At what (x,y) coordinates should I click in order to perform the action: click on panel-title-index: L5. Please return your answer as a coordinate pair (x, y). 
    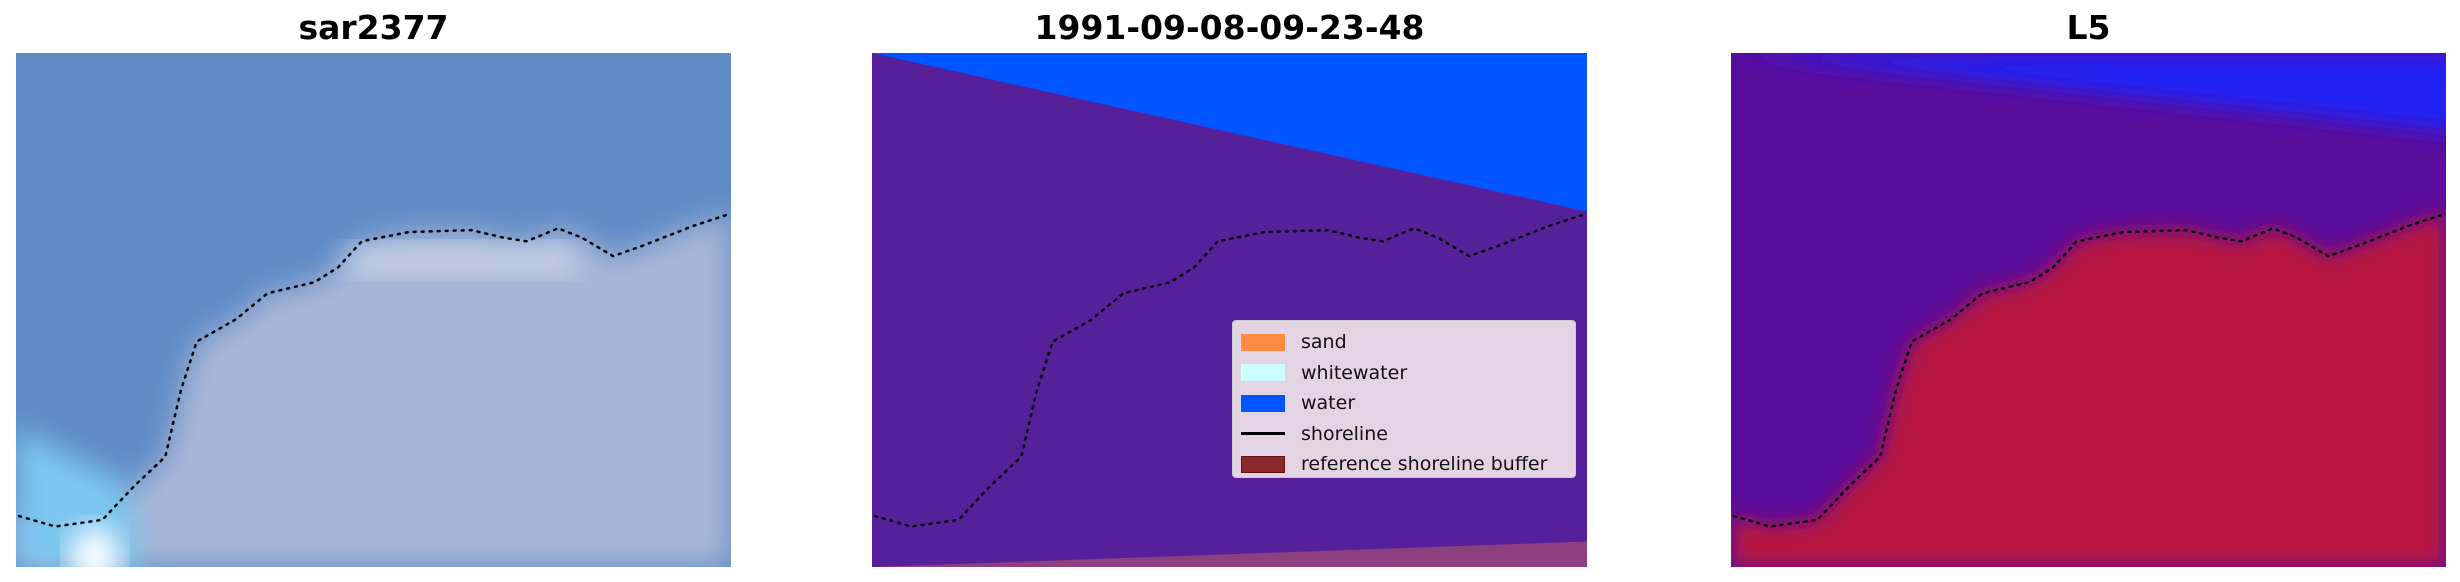
    Looking at the image, I should click on (2088, 27).